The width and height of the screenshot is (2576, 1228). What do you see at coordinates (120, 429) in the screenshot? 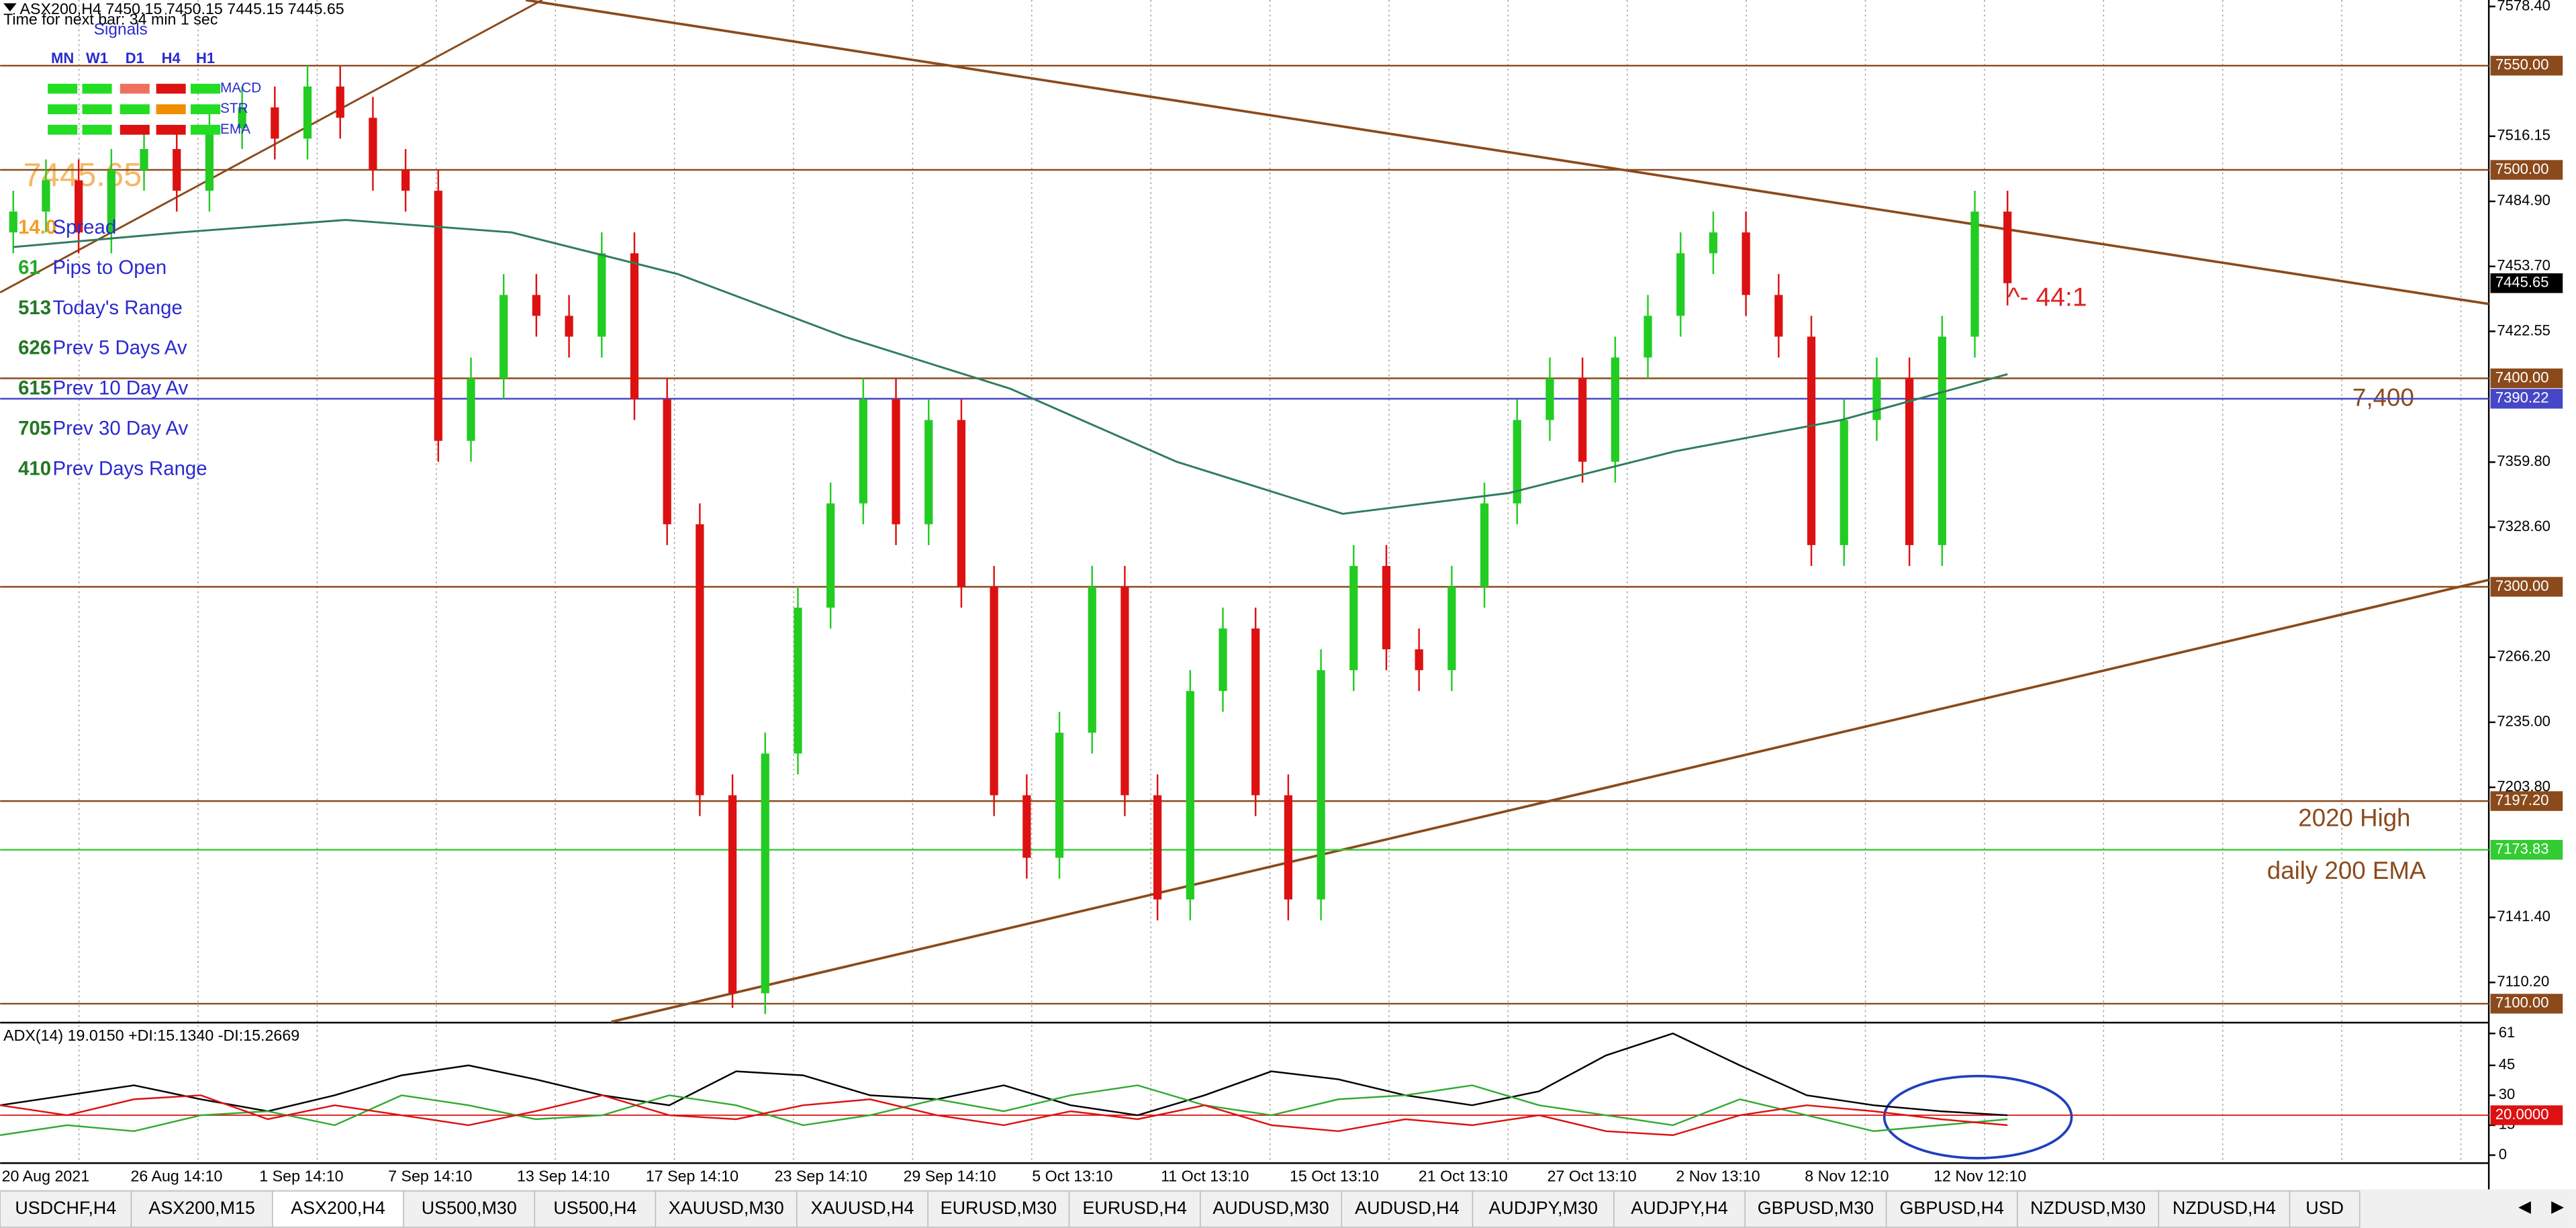
I see `stat-label: Prev 30 Day Av` at bounding box center [120, 429].